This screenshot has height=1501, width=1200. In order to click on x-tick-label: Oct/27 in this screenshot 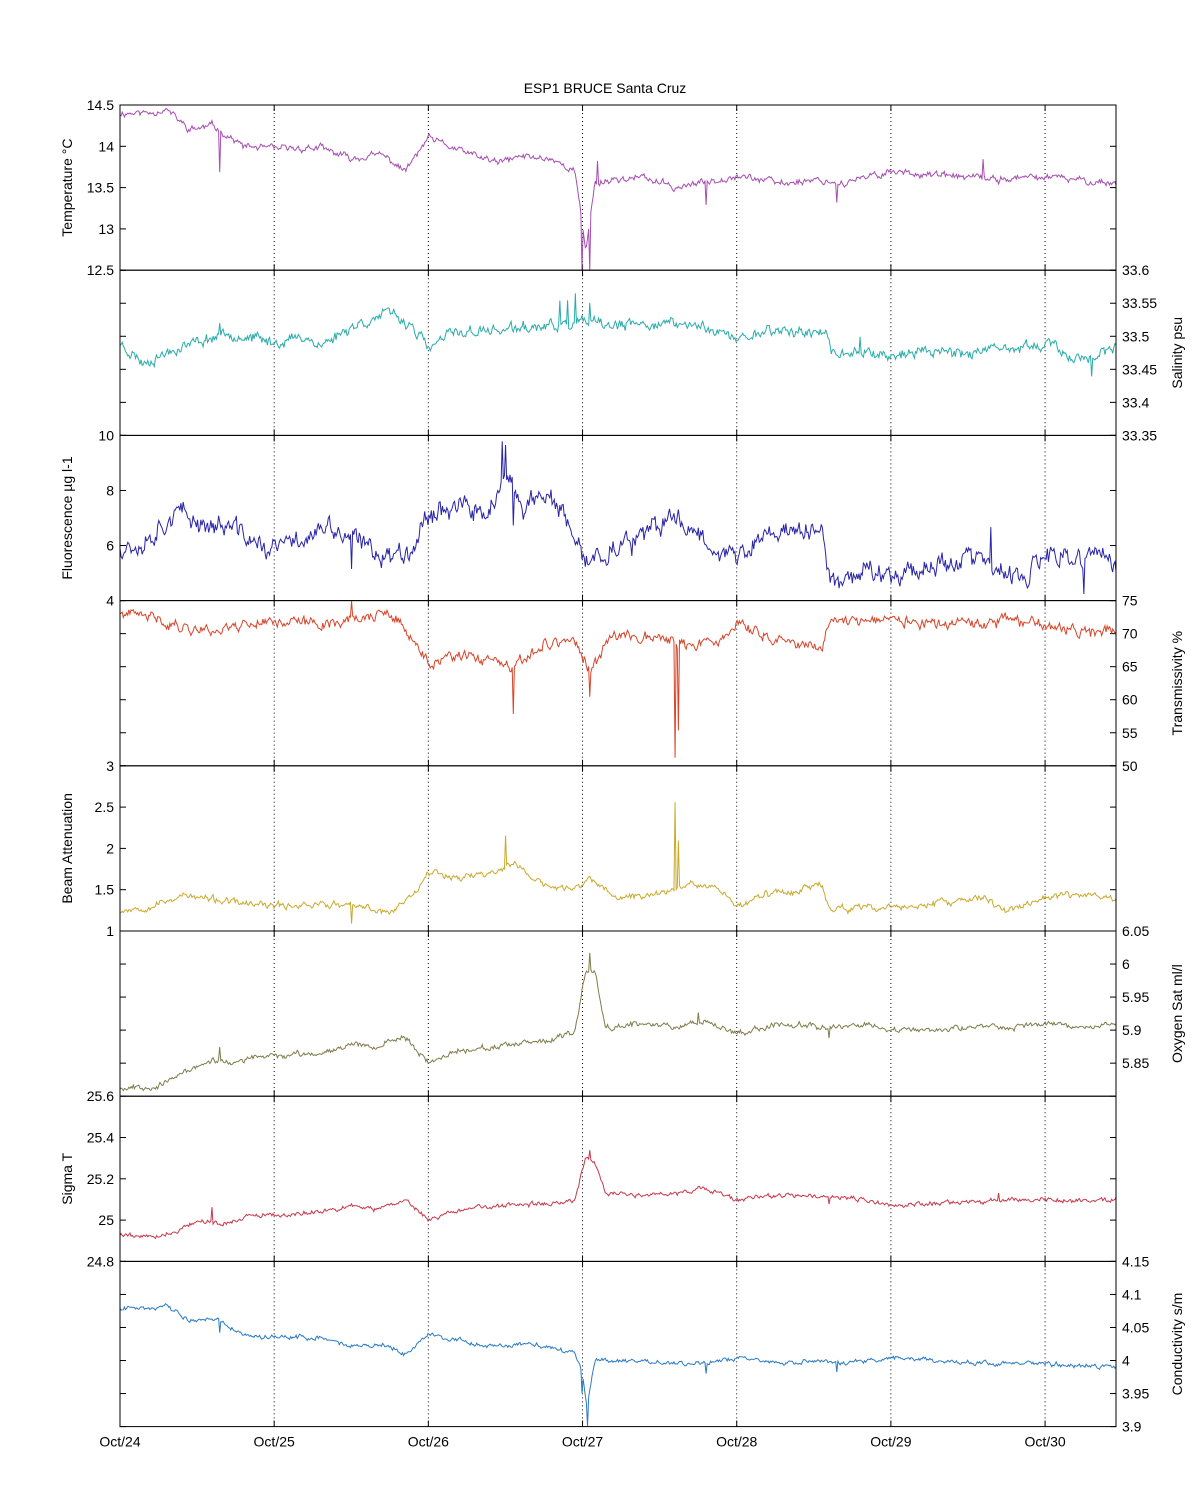, I will do `click(582, 1442)`.